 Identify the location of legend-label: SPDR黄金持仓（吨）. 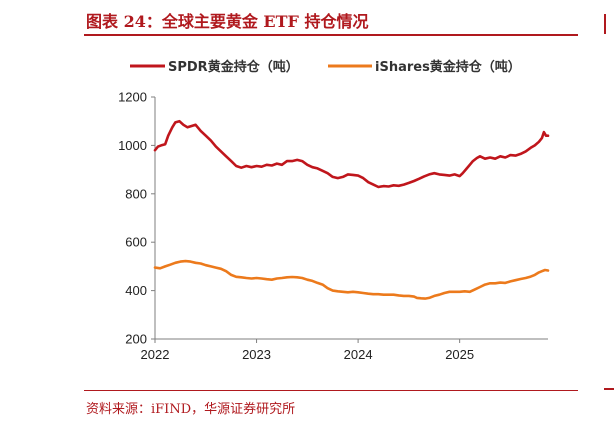
(233, 67).